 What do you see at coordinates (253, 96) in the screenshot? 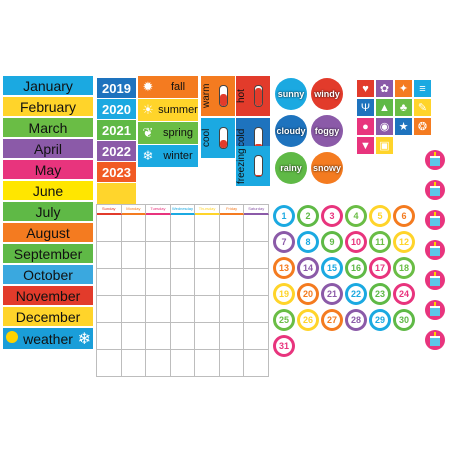
I see `temperature-card-hot: hot` at bounding box center [253, 96].